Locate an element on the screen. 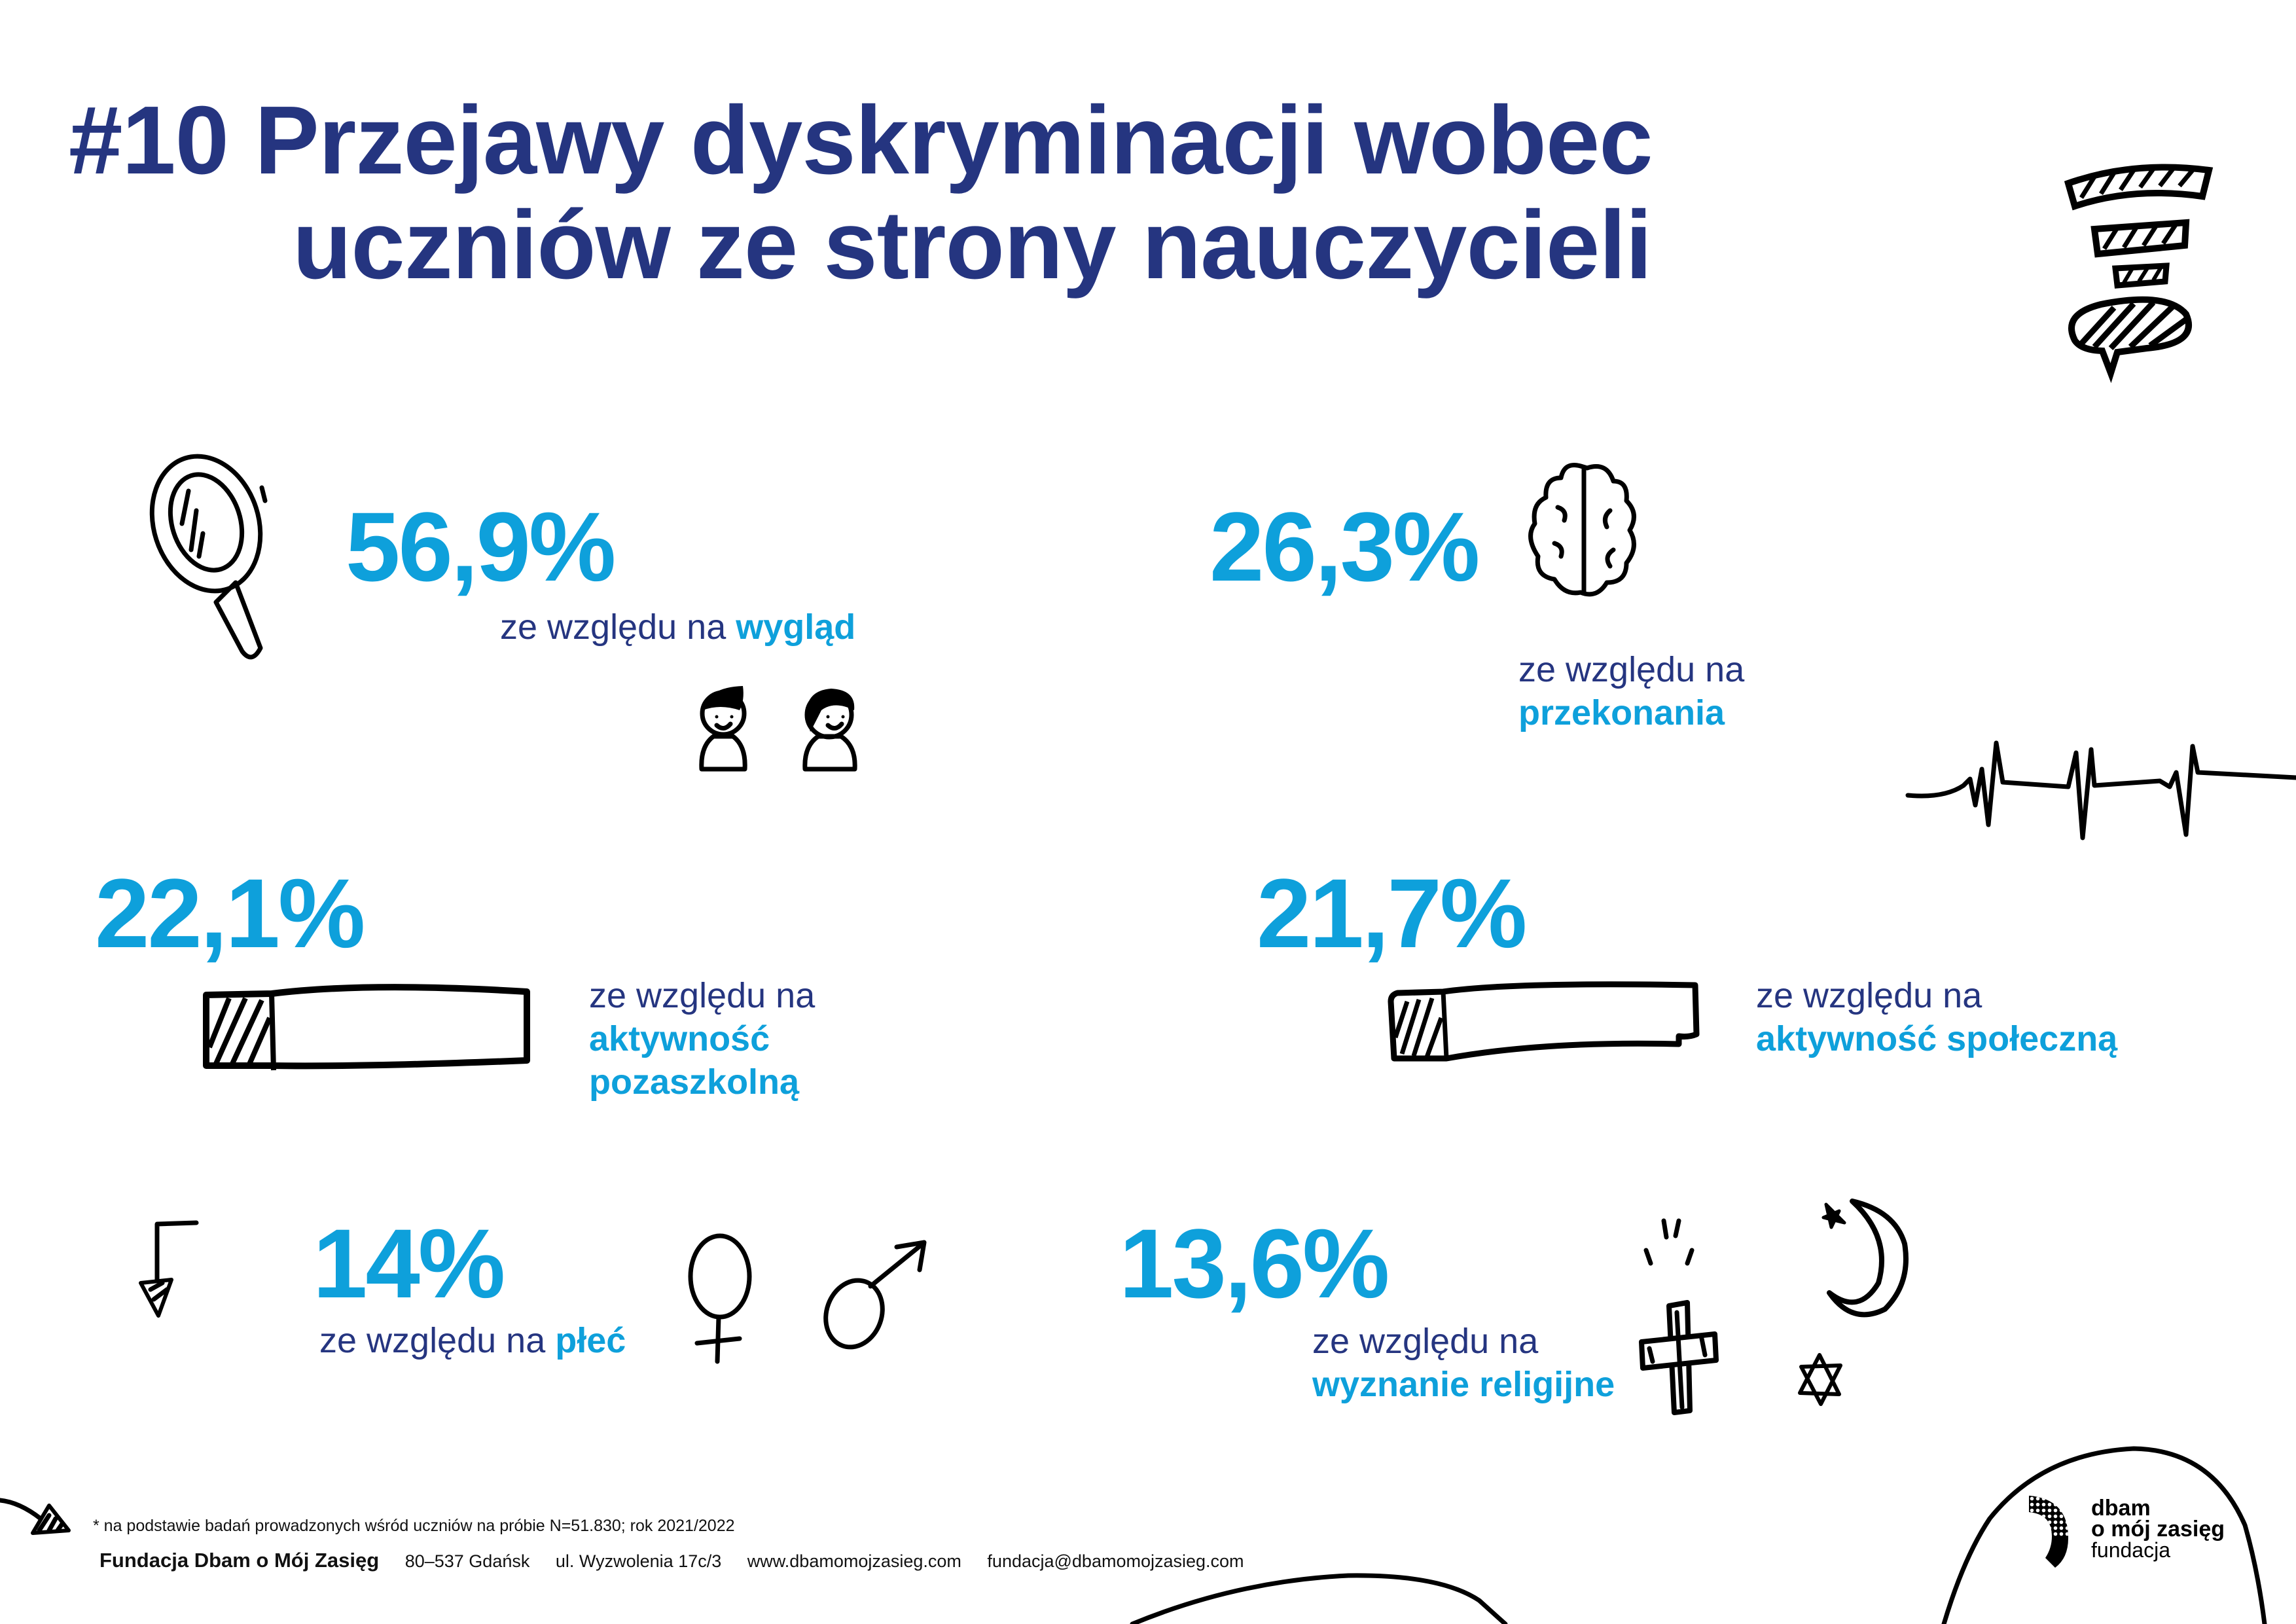  stat-label-social-activity: ze względu na aktywność społeczną is located at coordinates (1936, 1017).